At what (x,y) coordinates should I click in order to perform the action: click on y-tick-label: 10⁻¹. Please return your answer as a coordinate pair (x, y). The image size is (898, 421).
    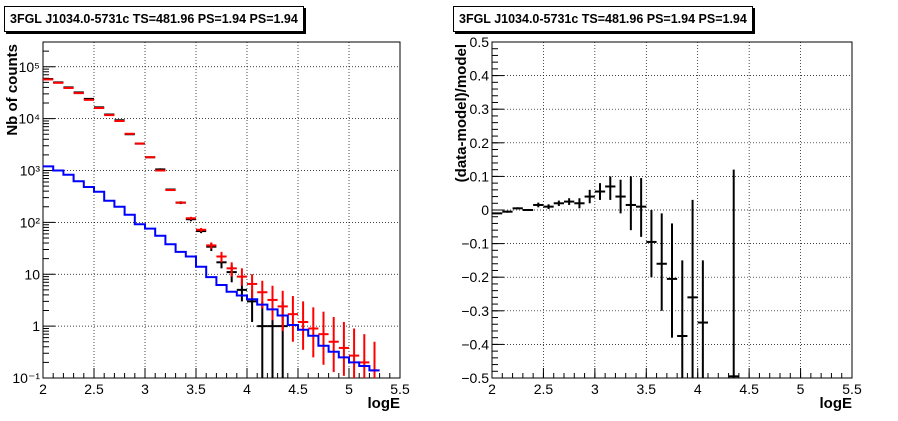
    Looking at the image, I should click on (26, 378).